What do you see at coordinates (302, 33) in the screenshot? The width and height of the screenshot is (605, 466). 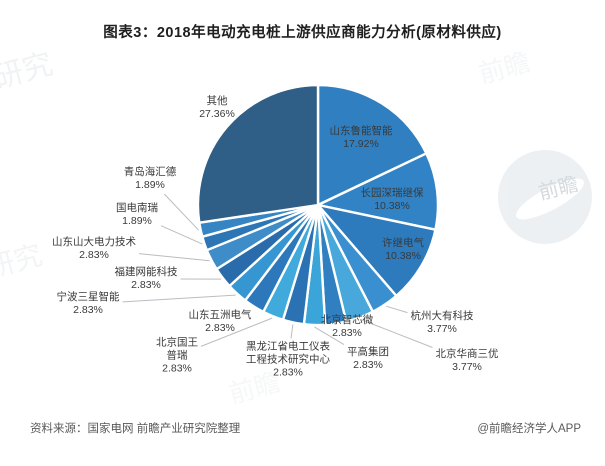 I see `chart-title: 图表3：2018年电动充电桩上游供应商能力分析(原材料供应)` at bounding box center [302, 33].